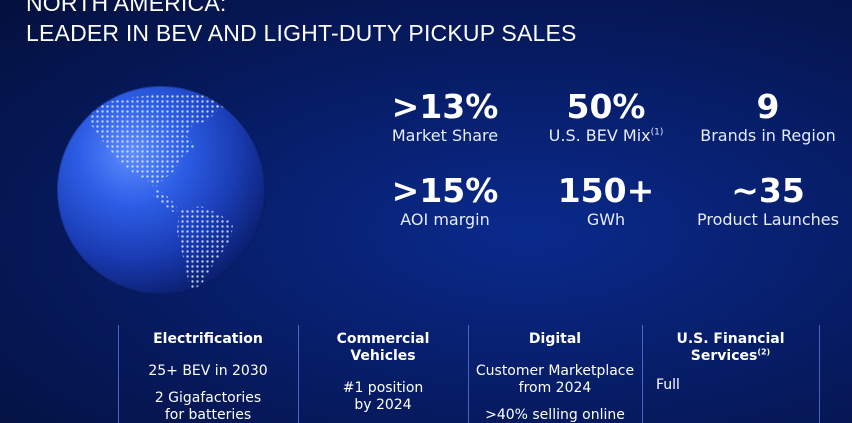 This screenshot has width=852, height=423. What do you see at coordinates (445, 219) in the screenshot?
I see `metric-label: AOI margin` at bounding box center [445, 219].